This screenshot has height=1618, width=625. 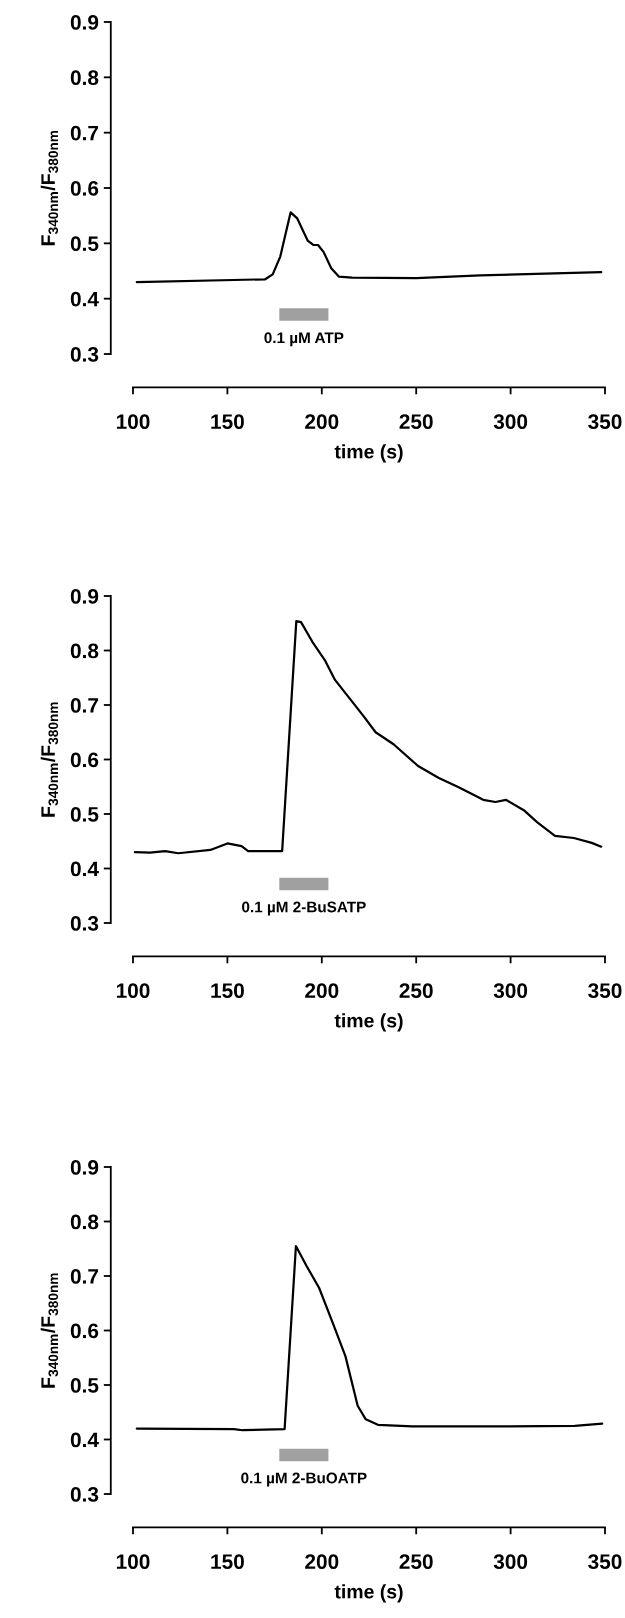 I want to click on annotation: 0.1 µM 2-BuOATP, so click(x=304, y=1479).